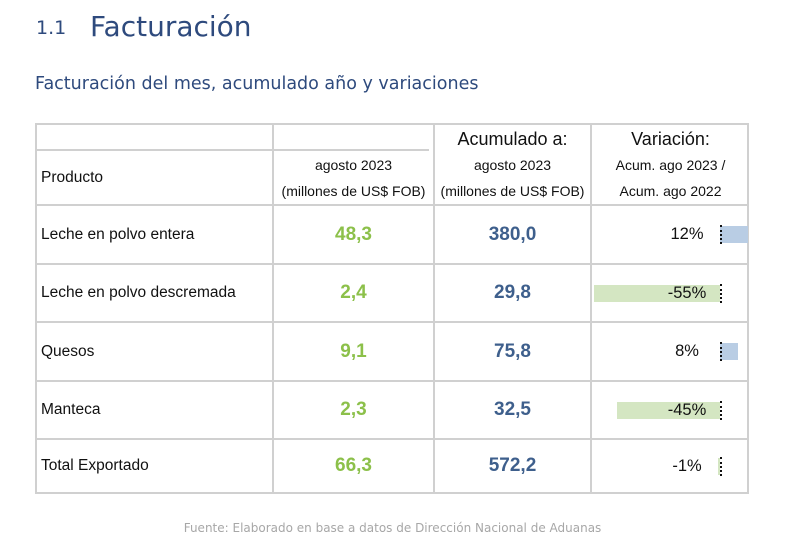 This screenshot has height=546, width=785. Describe the element at coordinates (353, 409) in the screenshot. I see `month-value: 2,3` at that location.